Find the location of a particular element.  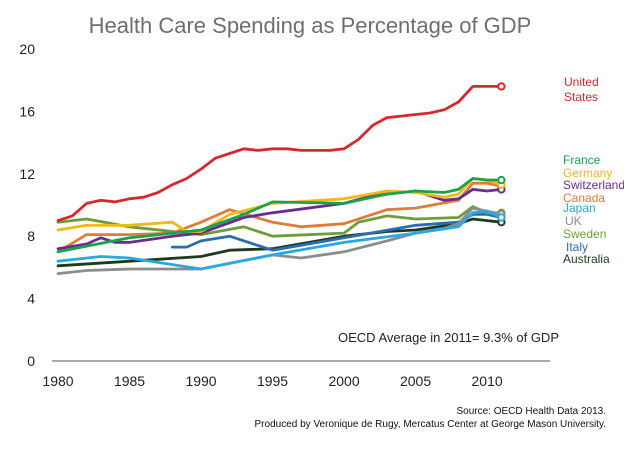

legend-label: States is located at coordinates (581, 97).